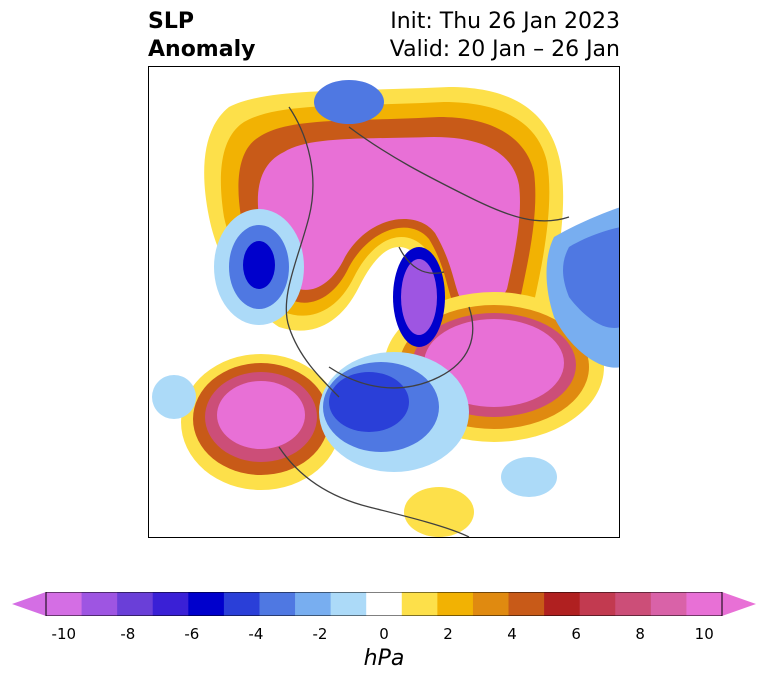 The image size is (768, 684). I want to click on colorbar-outline, so click(384, 604).